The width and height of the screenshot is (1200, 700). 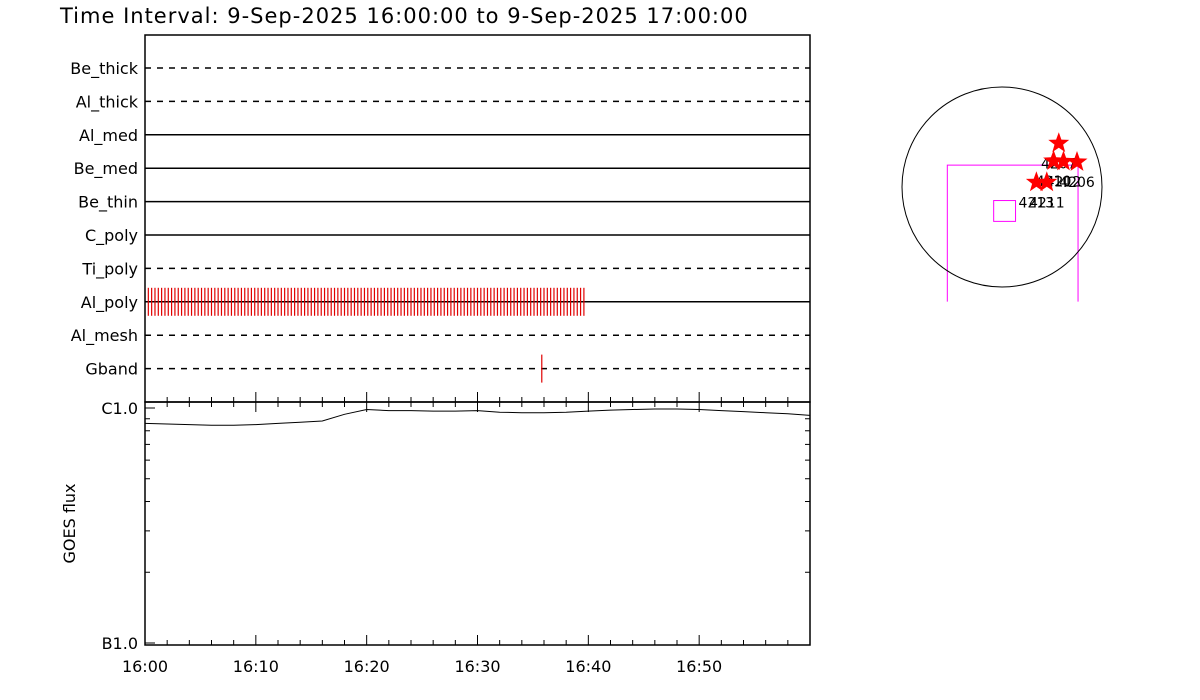 What do you see at coordinates (104, 69) in the screenshot?
I see `row-label-Be_thick: Be_thick` at bounding box center [104, 69].